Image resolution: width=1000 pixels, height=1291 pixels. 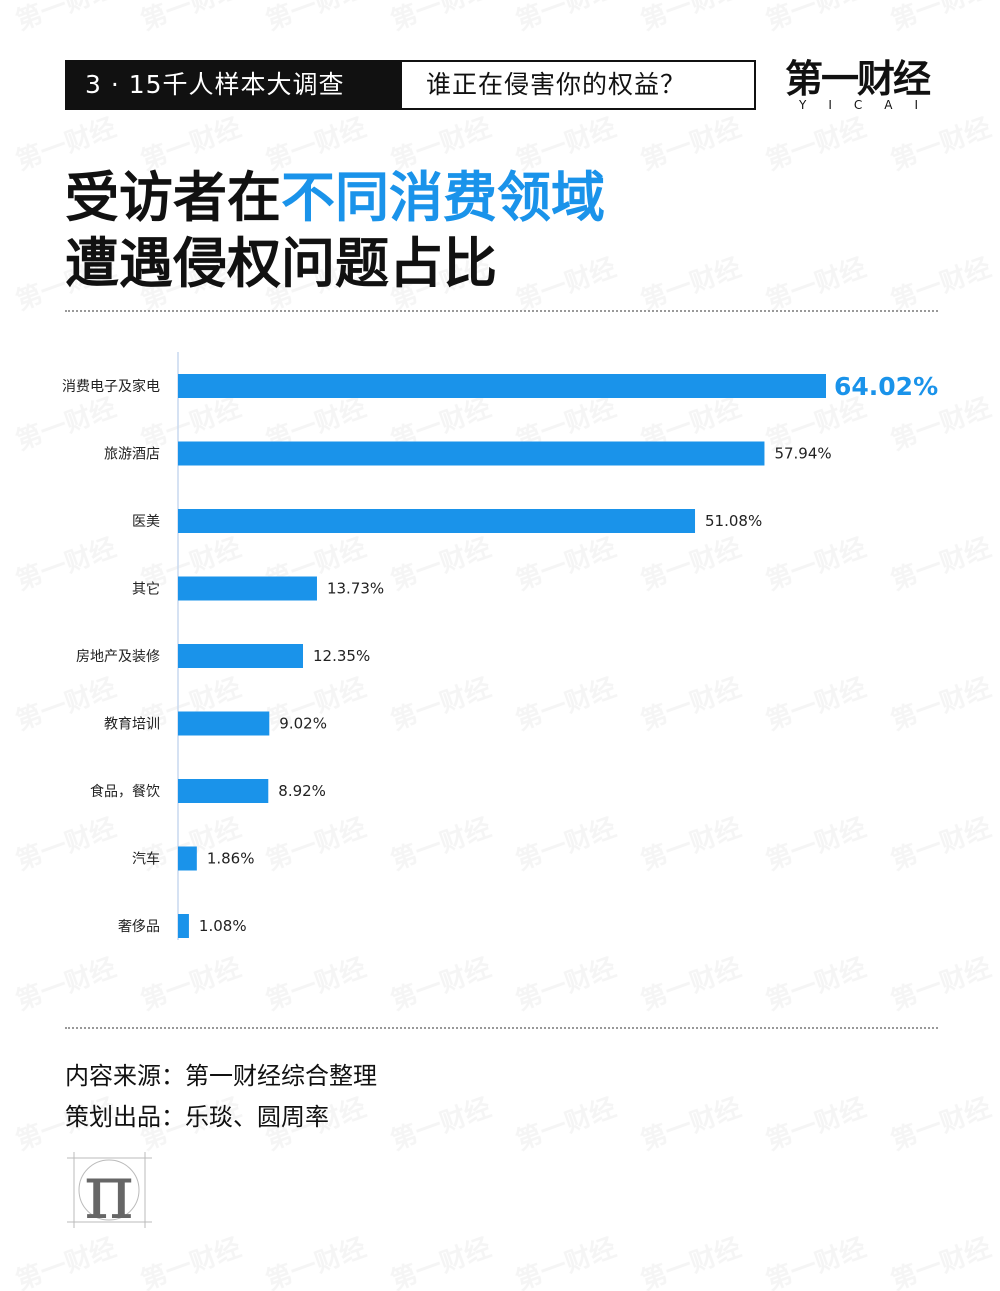 What do you see at coordinates (501, 311) in the screenshot?
I see `divider-top` at bounding box center [501, 311].